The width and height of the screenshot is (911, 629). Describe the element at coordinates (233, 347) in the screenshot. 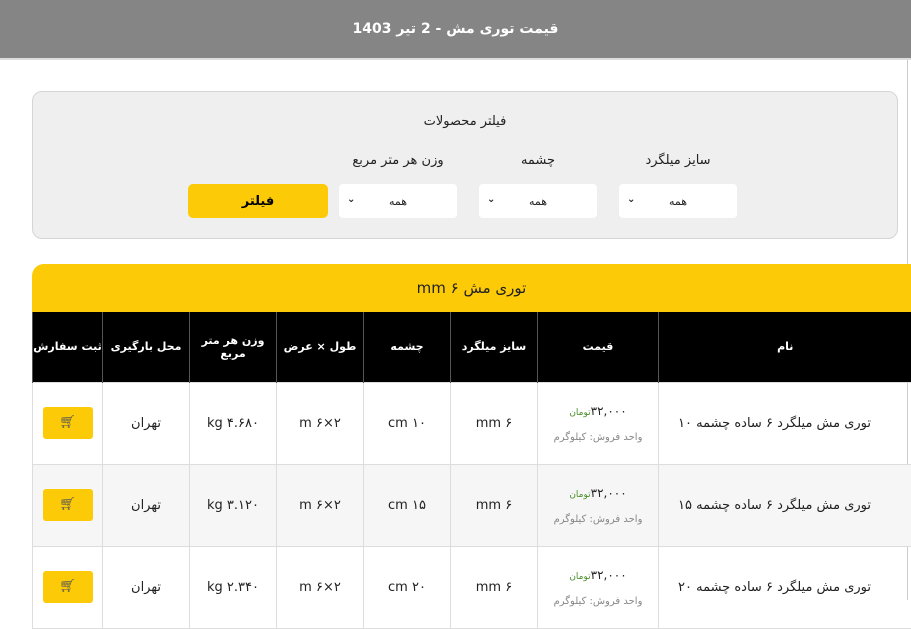

I see `col-weight: وزن هر متر مربع` at that location.